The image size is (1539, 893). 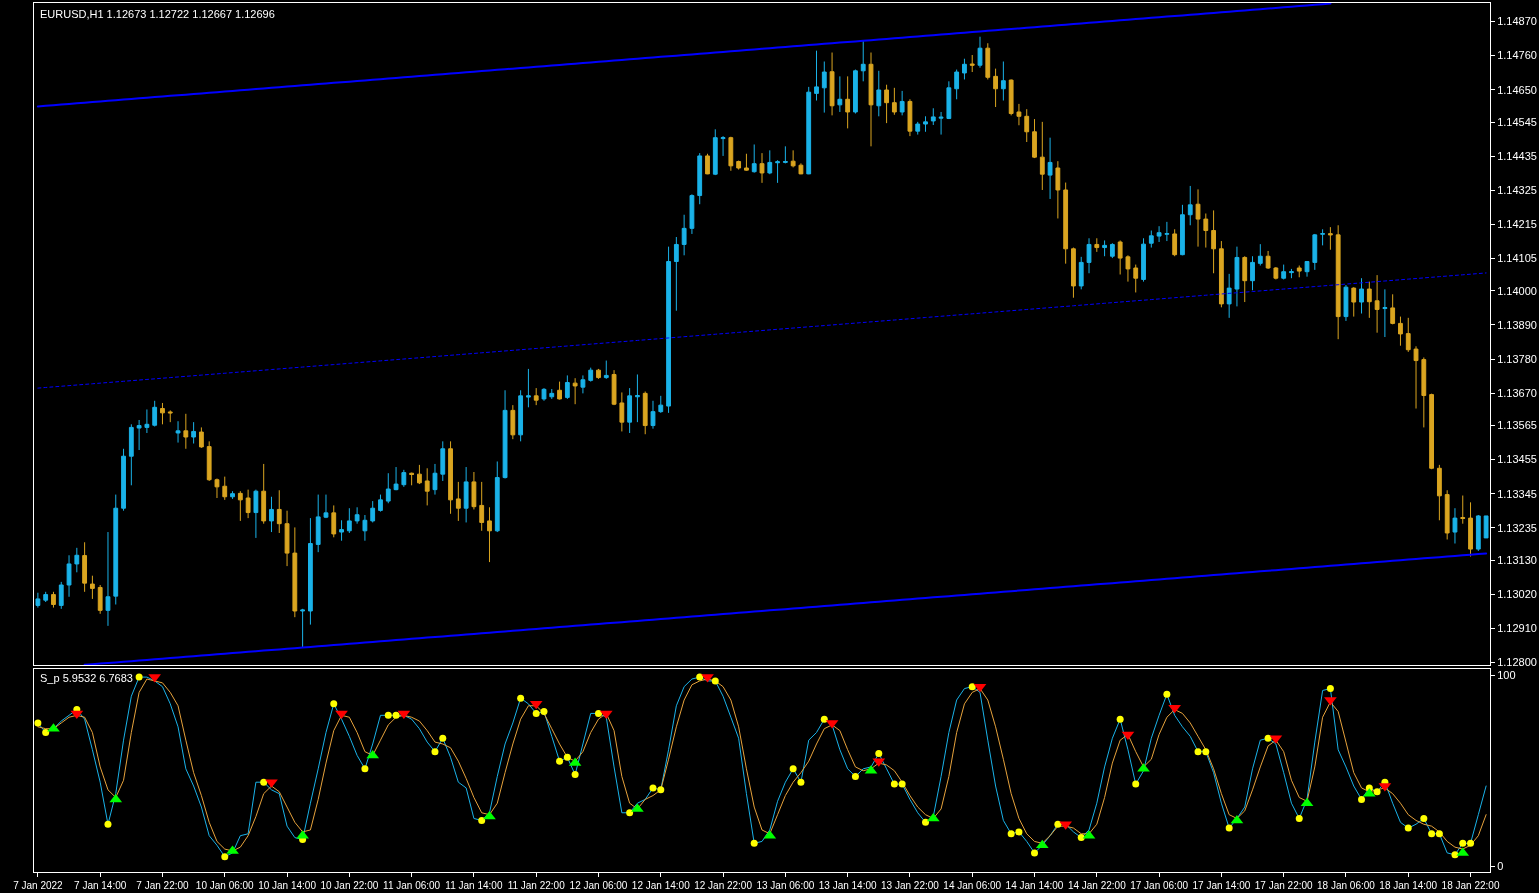 I want to click on x-tick-label: 18 Jan 22:00, so click(x=1470, y=885).